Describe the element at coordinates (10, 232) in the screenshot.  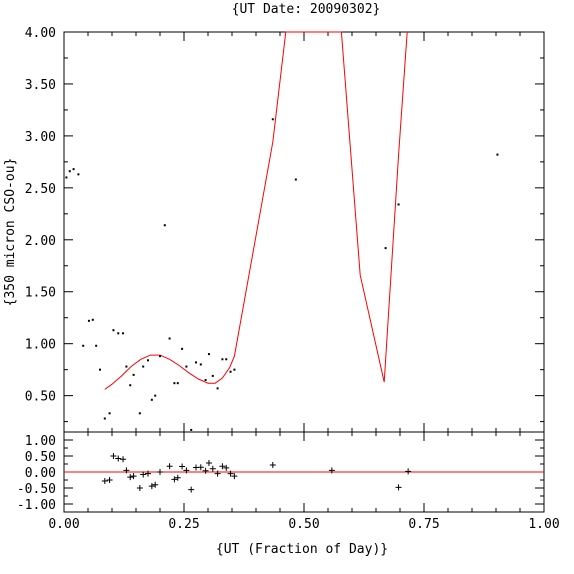
I see `y-axis-label: {350 micron CSO-ou}` at that location.